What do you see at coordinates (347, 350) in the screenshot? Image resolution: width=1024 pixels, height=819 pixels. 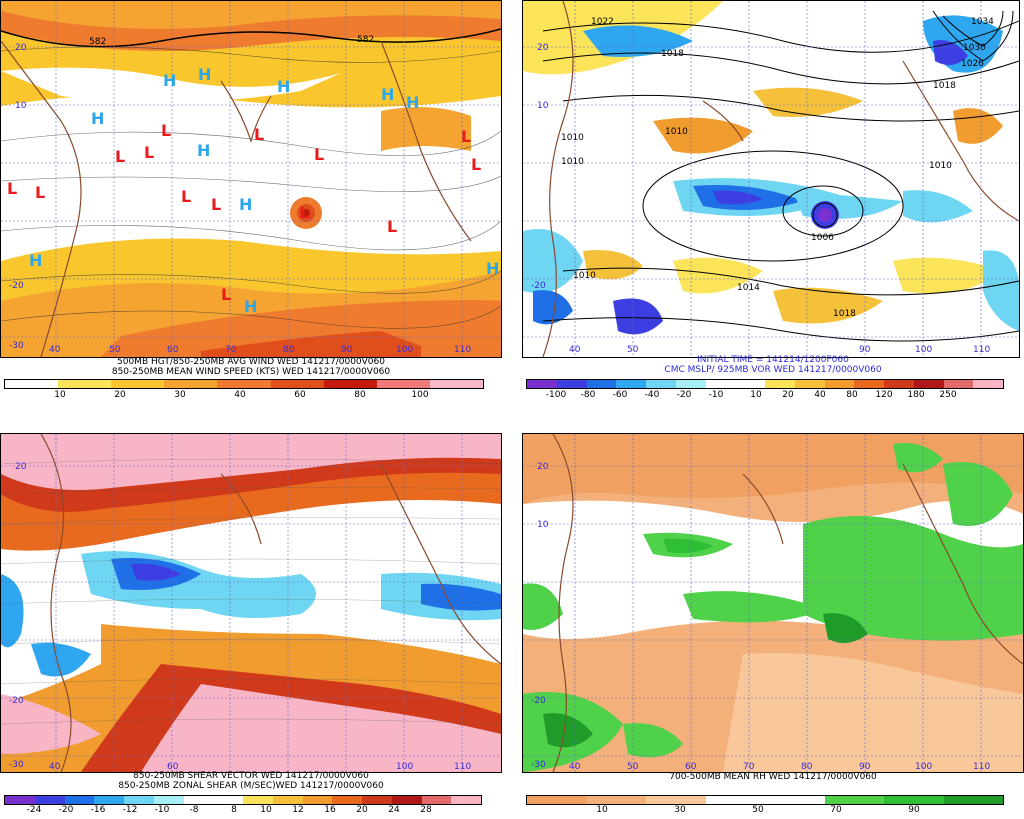 I see `lon-label: 90` at bounding box center [347, 350].